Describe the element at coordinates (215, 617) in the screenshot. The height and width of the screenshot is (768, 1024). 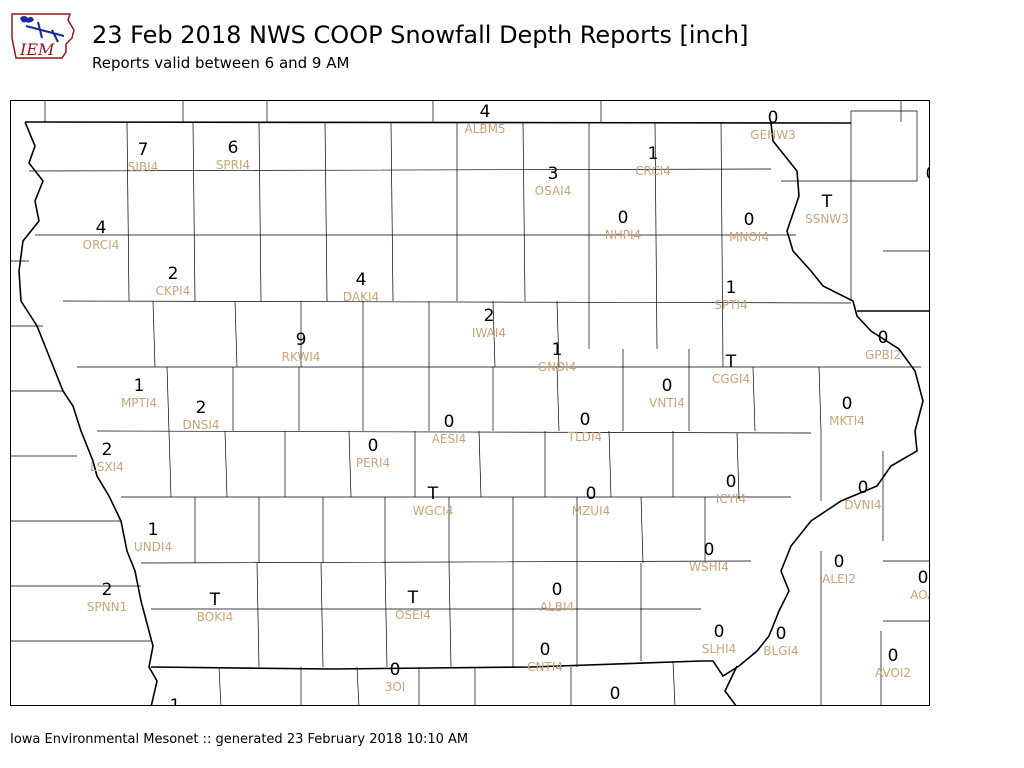
I see `station-id-label: BOKI4` at that location.